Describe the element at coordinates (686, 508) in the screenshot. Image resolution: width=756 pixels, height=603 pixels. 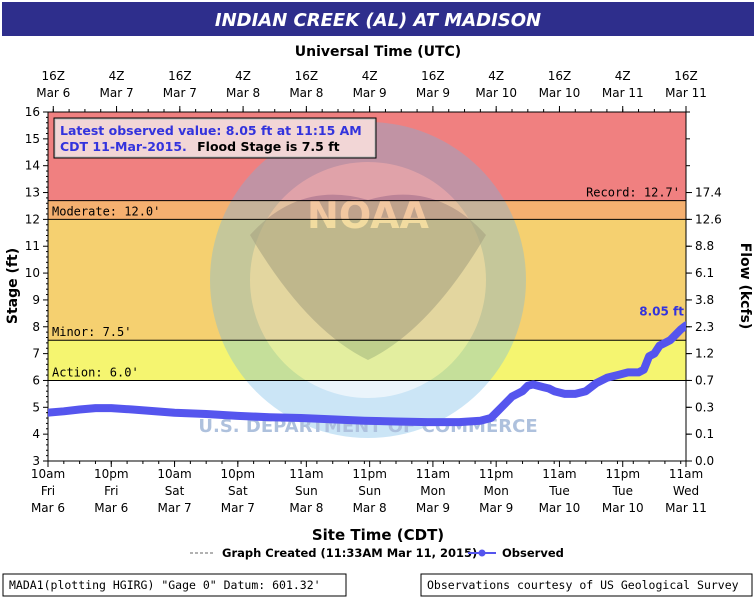
I see `x-tick-label: Mar 11` at that location.